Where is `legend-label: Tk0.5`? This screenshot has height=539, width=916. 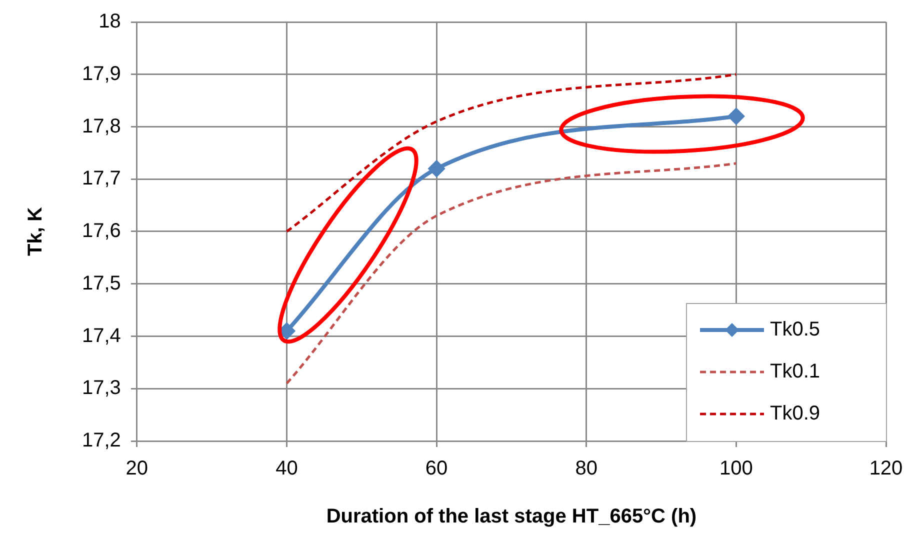
legend-label: Tk0.5 is located at coordinates (795, 329).